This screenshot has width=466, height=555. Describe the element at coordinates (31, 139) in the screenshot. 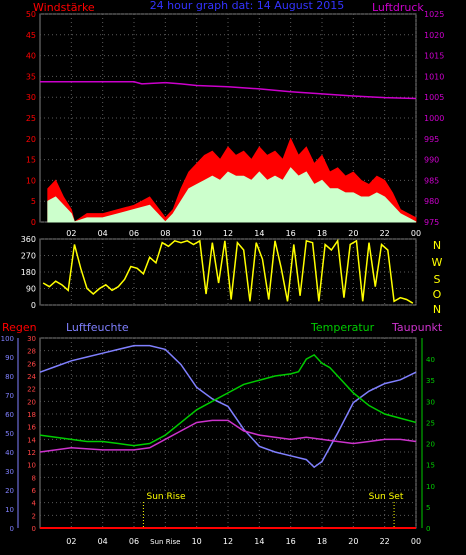

I see `wind-tick-label: 20` at that location.